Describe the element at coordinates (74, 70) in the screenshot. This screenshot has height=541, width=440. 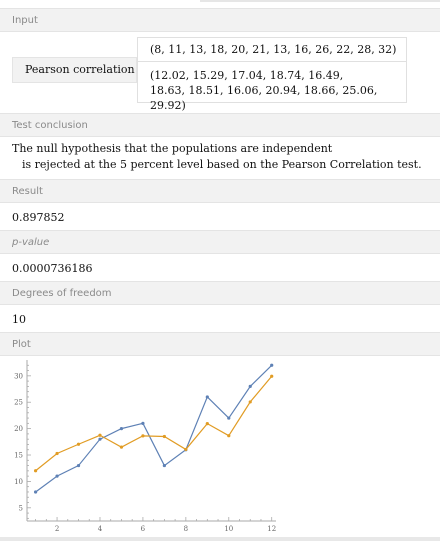
I see `input-function-cell: Pearson correlation` at that location.